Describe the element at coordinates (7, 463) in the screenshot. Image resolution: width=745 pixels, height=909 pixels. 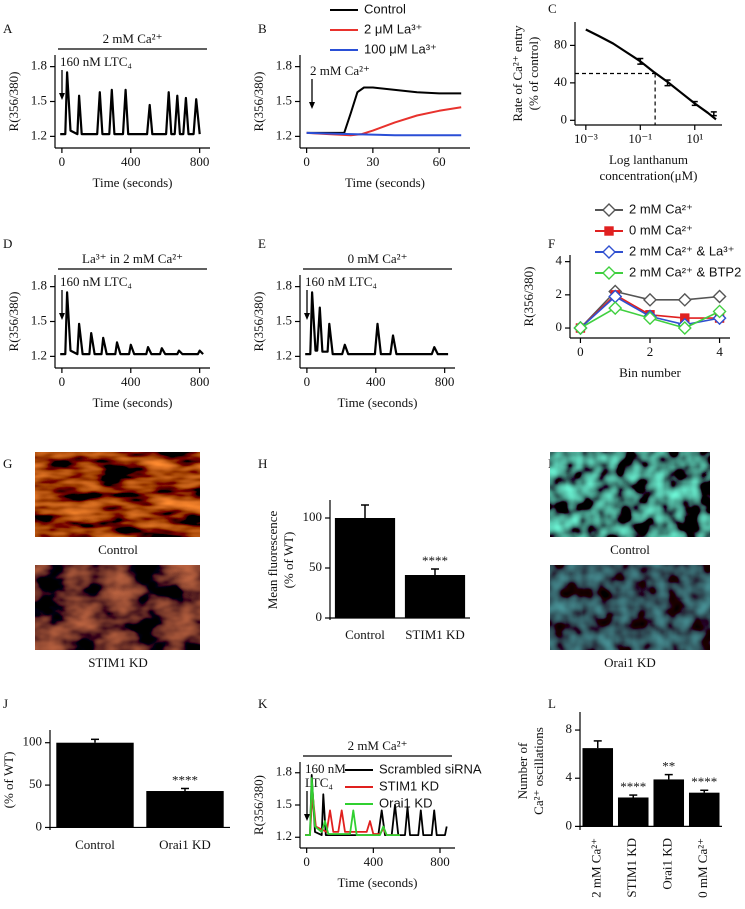
I see `panel-label: G` at that location.